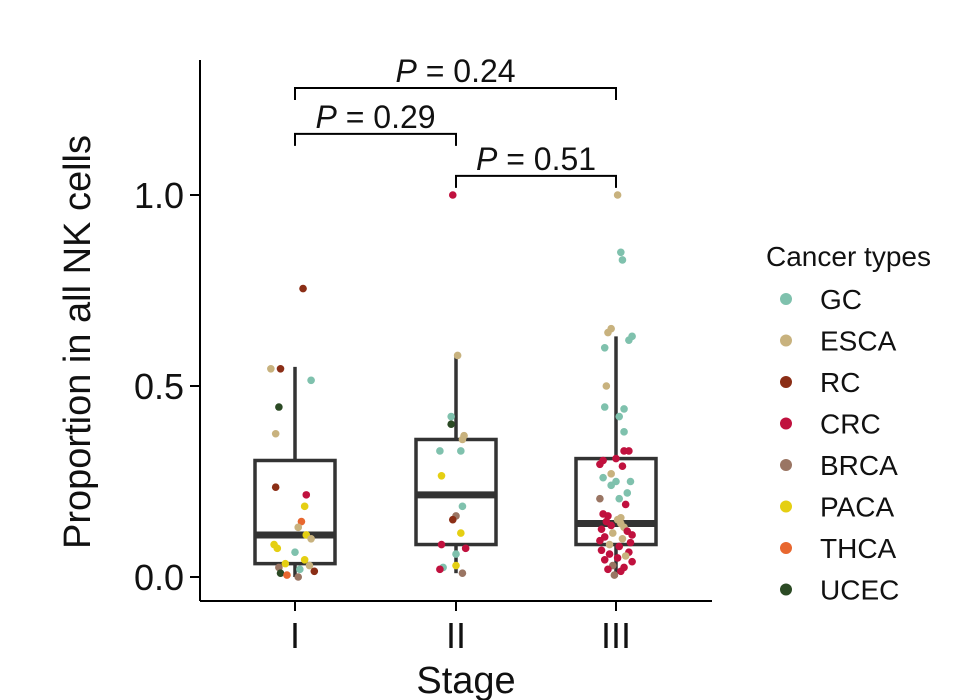 Image resolution: width=980 pixels, height=700 pixels. Describe the element at coordinates (465, 680) in the screenshot. I see `x-axis-title: Stage` at that location.